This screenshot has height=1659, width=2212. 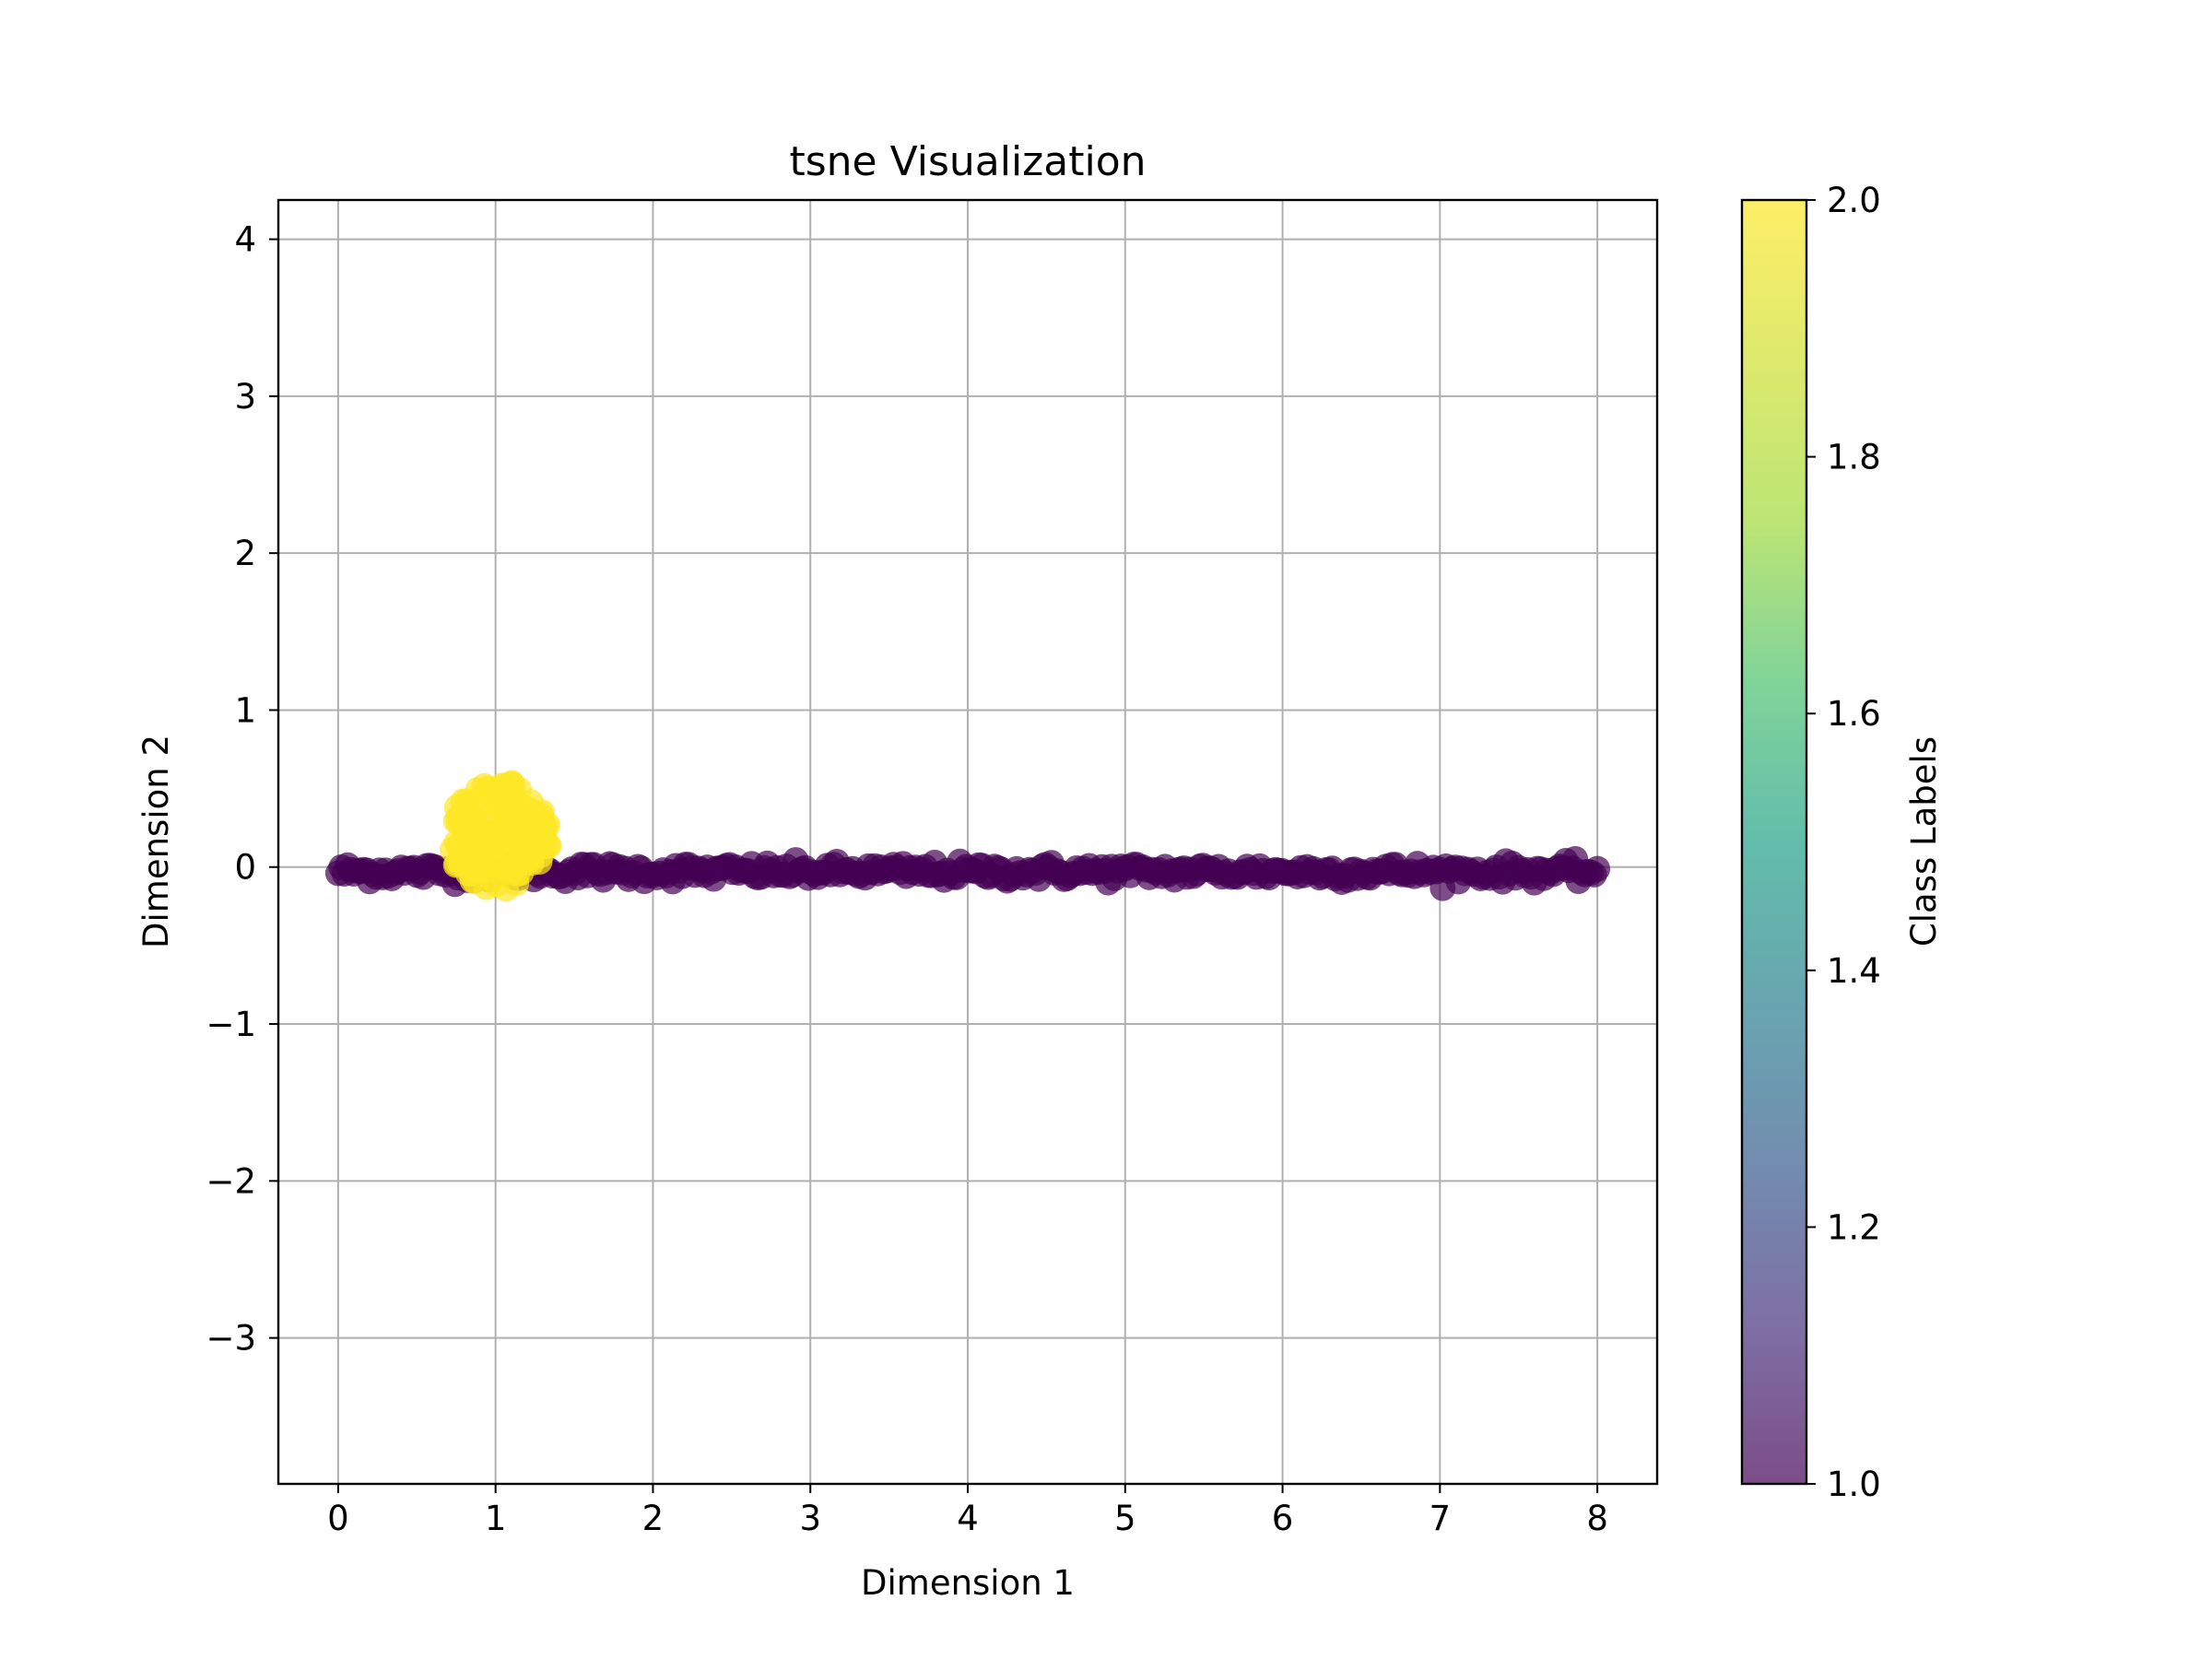 What do you see at coordinates (1843, 842) in the screenshot?
I see `colorbar-ticks: 2.0 1.8 1.6 1.4 1.2 1.0` at bounding box center [1843, 842].